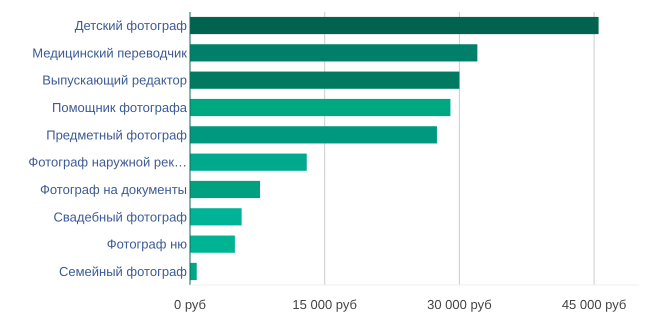  Describe the element at coordinates (123, 272) in the screenshot. I see `y-tick-label: Семейный фотограф` at that location.